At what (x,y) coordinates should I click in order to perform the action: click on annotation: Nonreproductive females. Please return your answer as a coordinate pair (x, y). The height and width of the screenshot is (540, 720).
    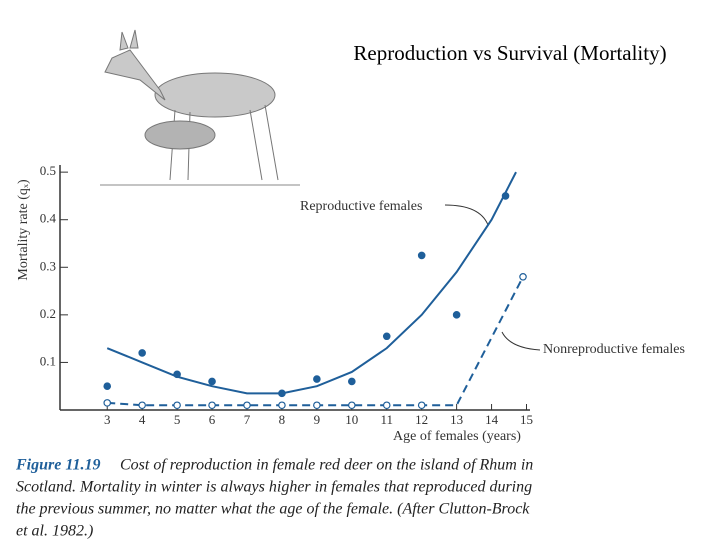
    Looking at the image, I should click on (614, 349).